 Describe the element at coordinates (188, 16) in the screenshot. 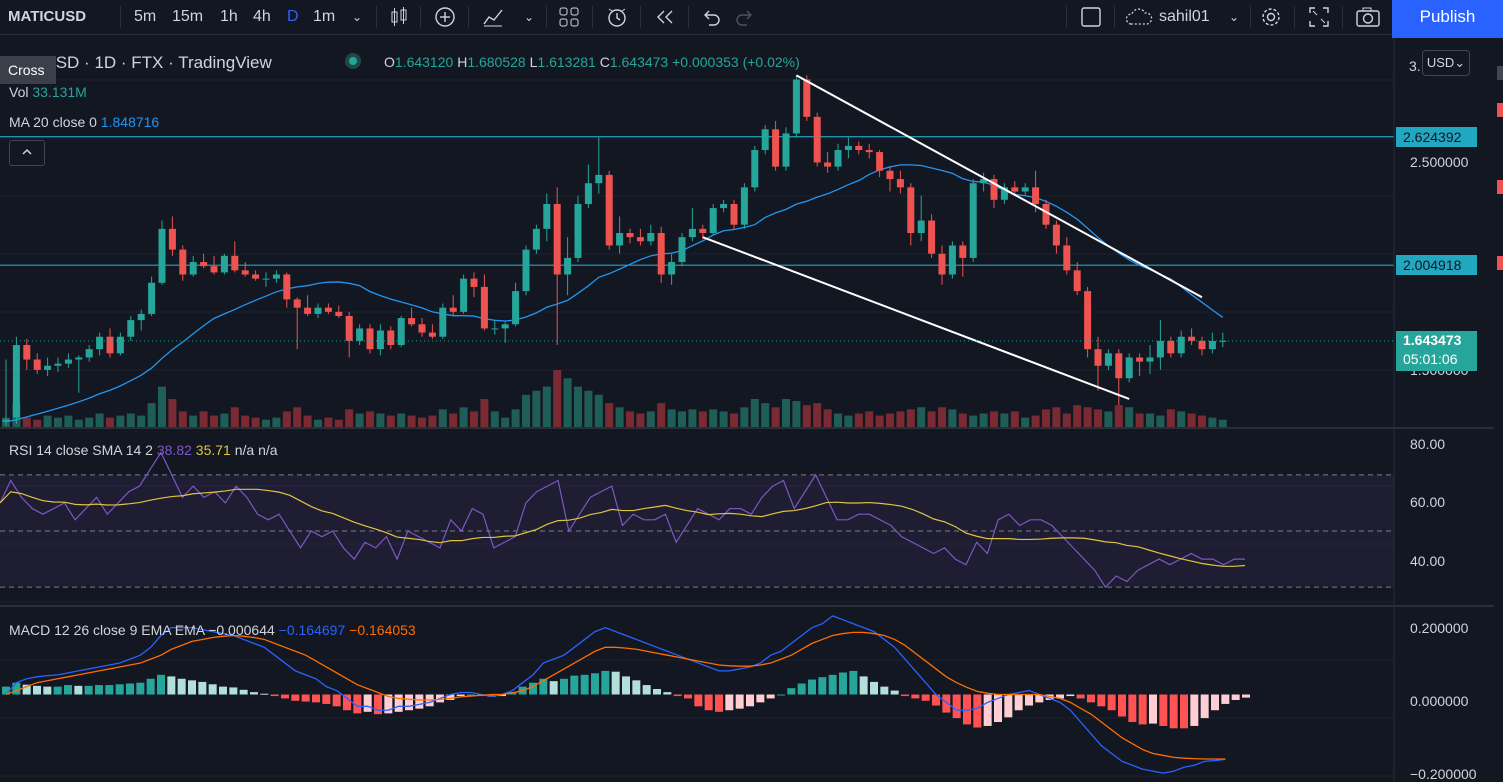

I see `interval-15m: 15m` at that location.